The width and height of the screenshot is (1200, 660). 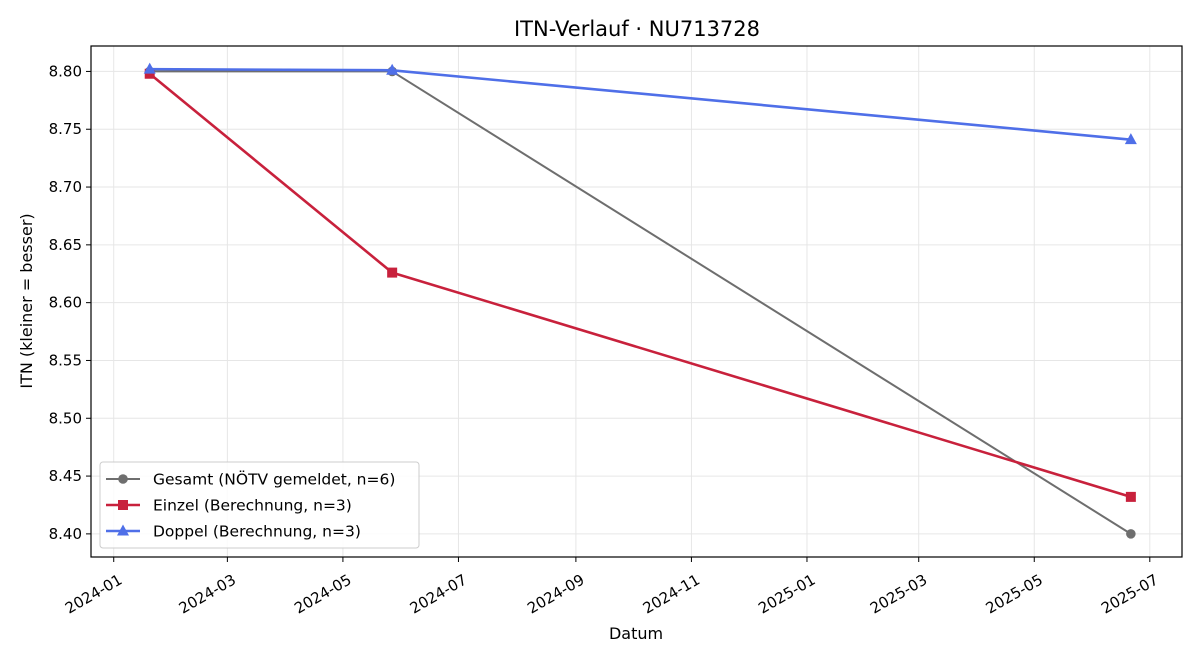 What do you see at coordinates (1014, 594) in the screenshot?
I see `x-tick-label: 2025-05` at bounding box center [1014, 594].